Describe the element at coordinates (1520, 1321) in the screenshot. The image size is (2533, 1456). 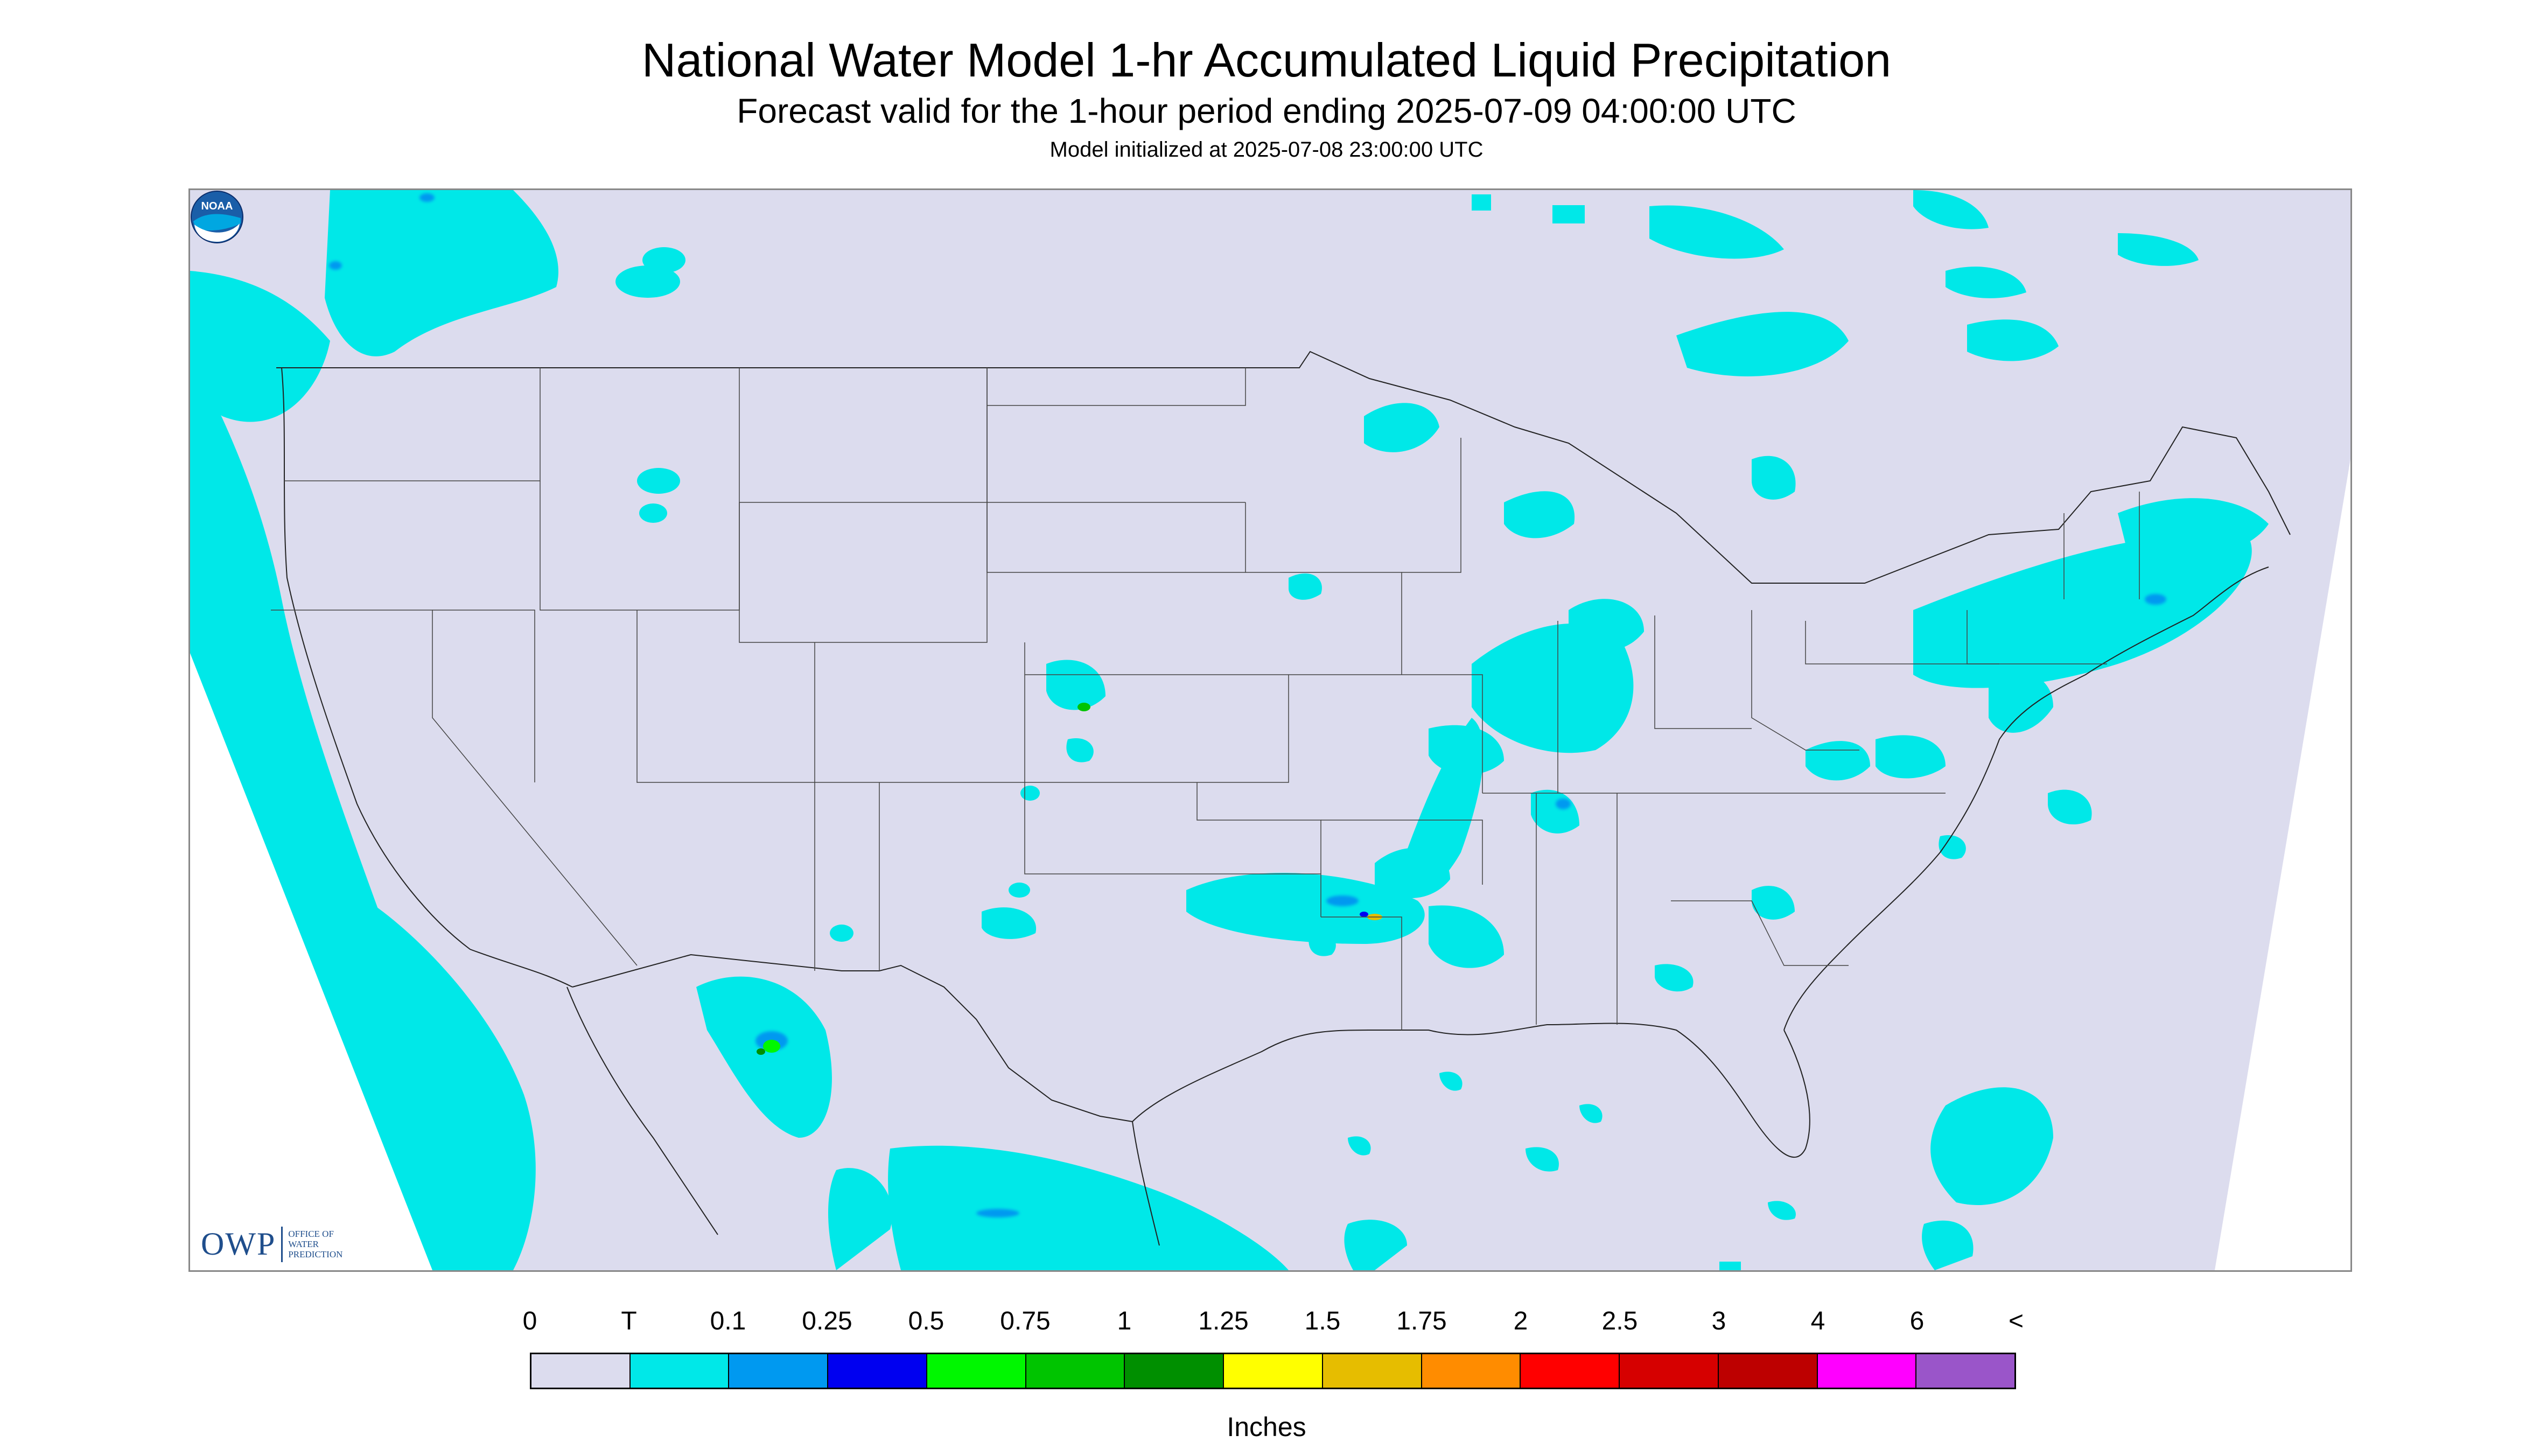
I see `legend-tick-label: 2` at that location.